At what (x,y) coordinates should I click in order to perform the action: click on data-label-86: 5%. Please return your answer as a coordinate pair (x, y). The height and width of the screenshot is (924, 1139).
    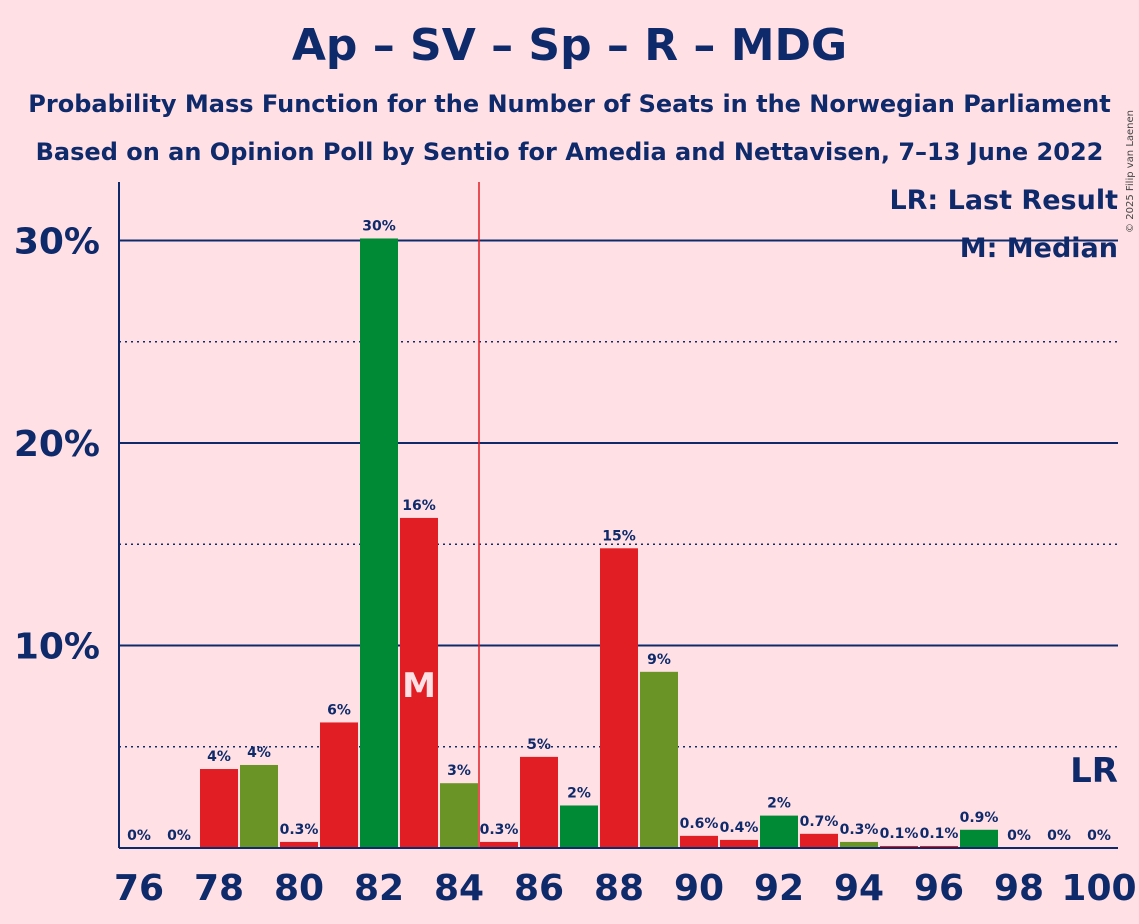
    Looking at the image, I should click on (539, 745).